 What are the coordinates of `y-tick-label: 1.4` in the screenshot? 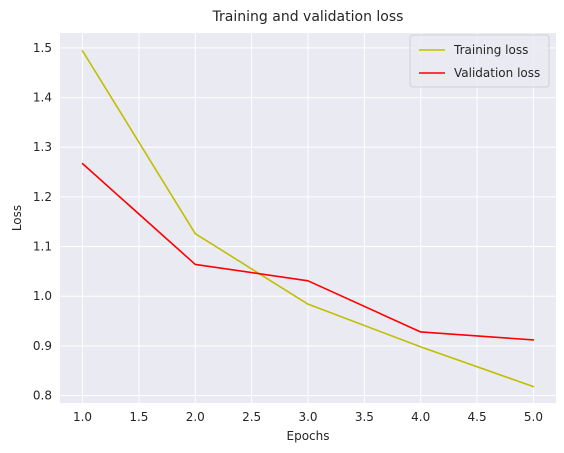 It's located at (42, 98).